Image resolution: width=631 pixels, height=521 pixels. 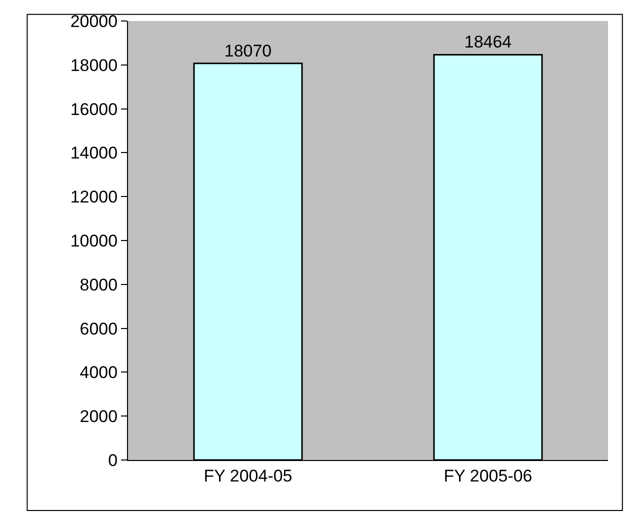 What do you see at coordinates (94, 109) in the screenshot?
I see `y-tick-label: 16000` at bounding box center [94, 109].